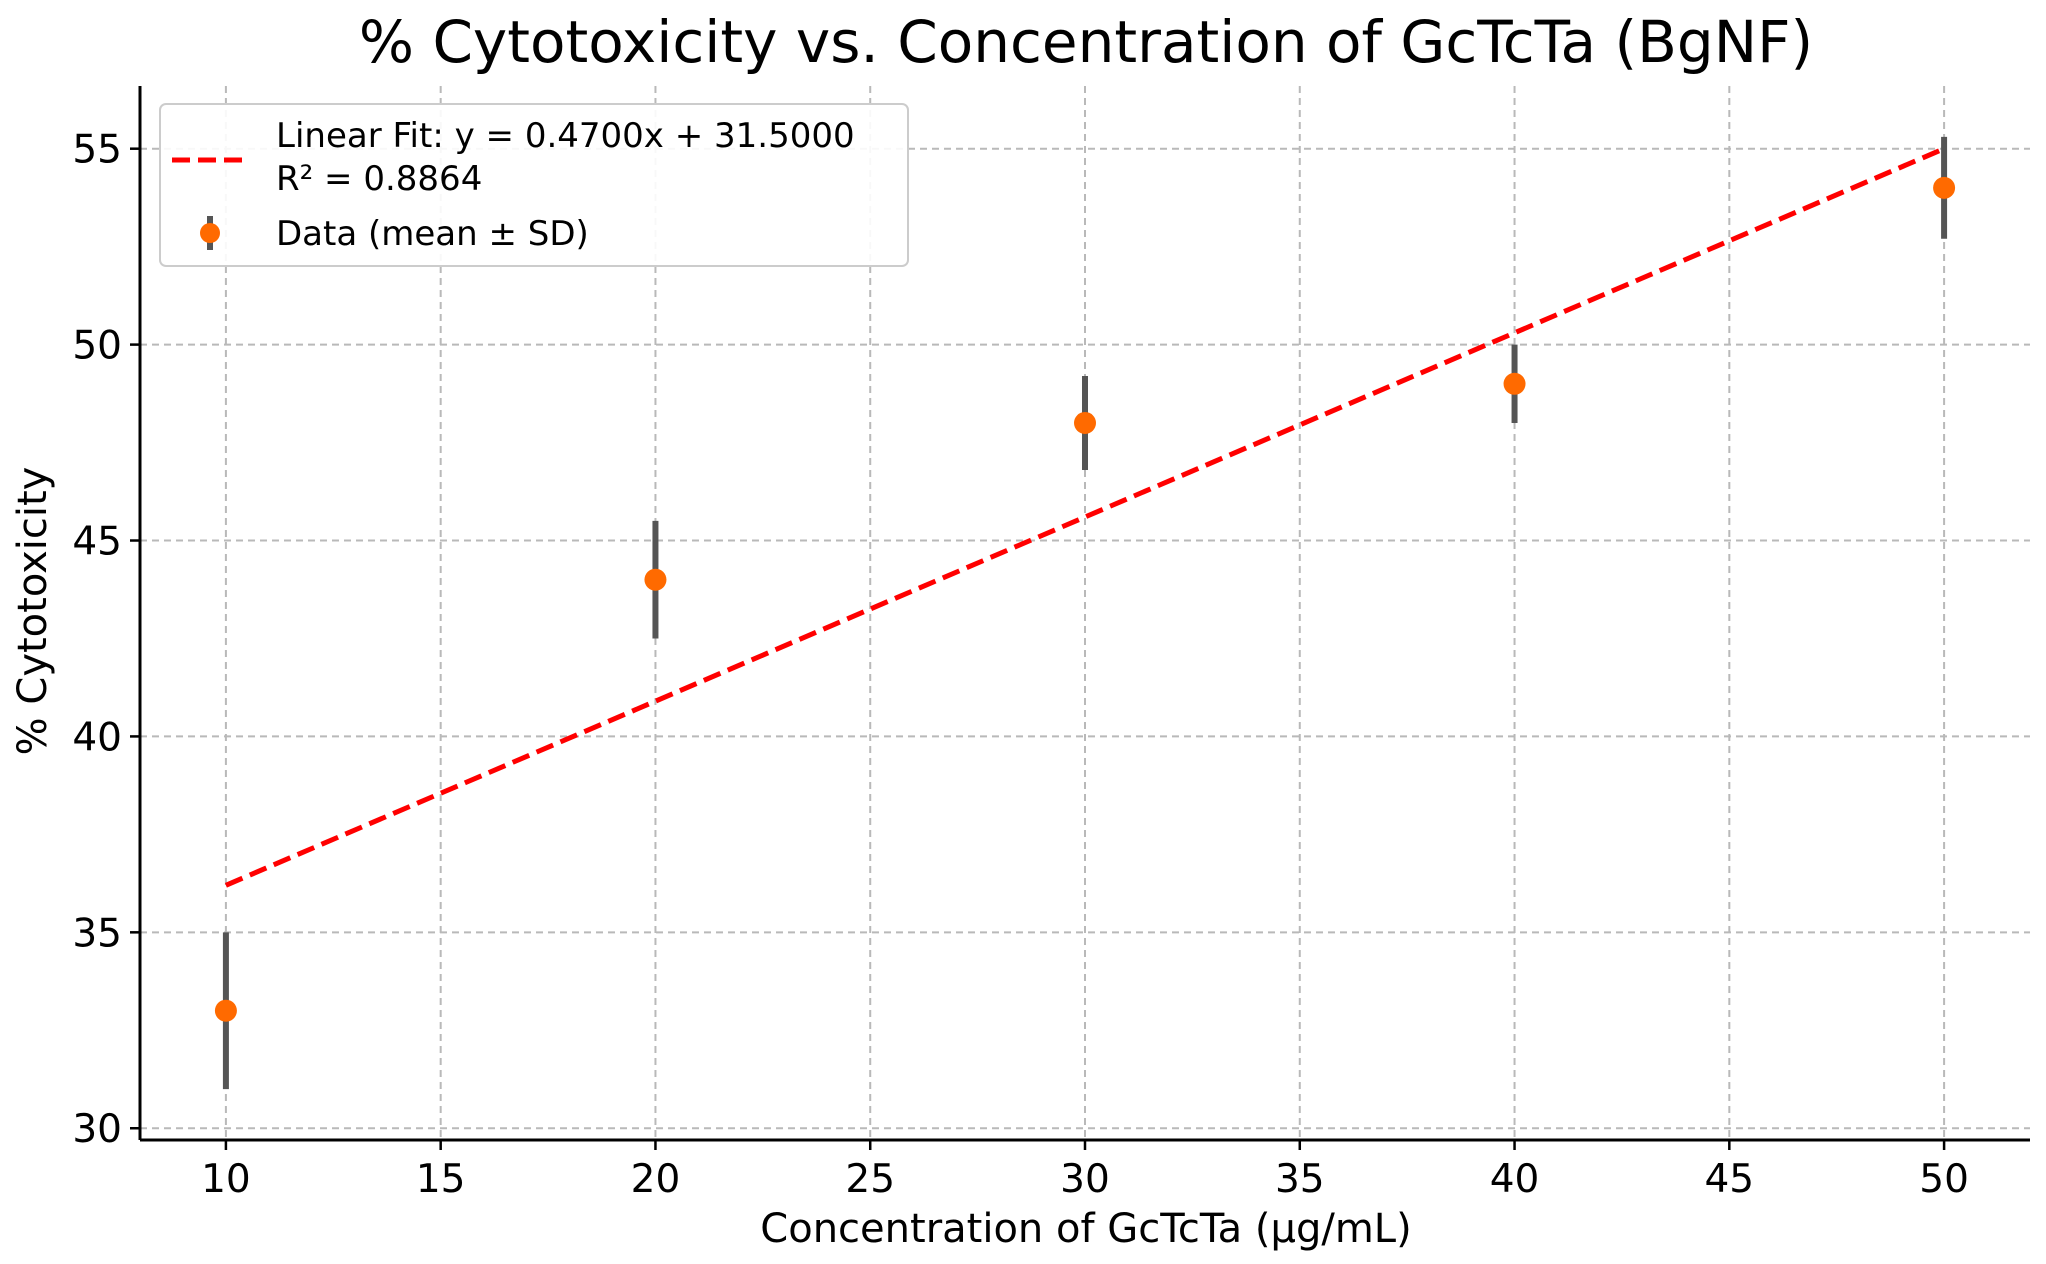 Image resolution: width=2046 pixels, height=1264 pixels. What do you see at coordinates (656, 1179) in the screenshot?
I see `x-tick-label: 20` at bounding box center [656, 1179].